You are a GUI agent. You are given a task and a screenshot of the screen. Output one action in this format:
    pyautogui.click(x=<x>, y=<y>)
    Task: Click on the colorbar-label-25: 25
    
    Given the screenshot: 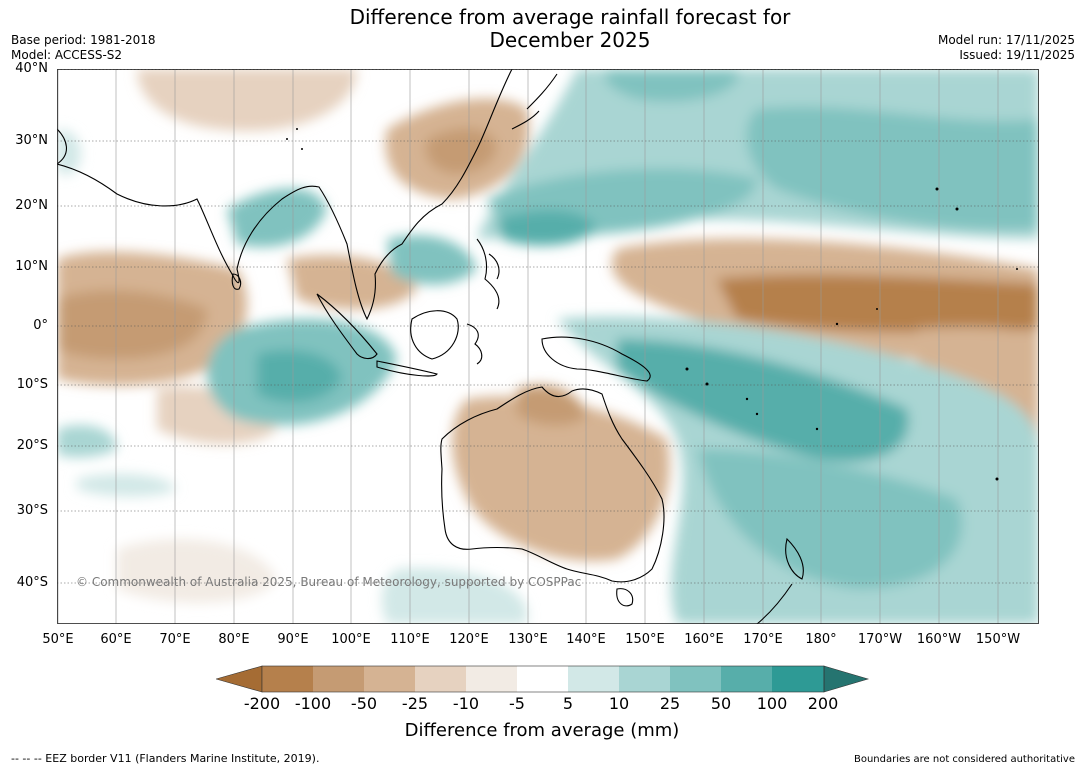 What is the action you would take?
    pyautogui.click(x=670, y=703)
    